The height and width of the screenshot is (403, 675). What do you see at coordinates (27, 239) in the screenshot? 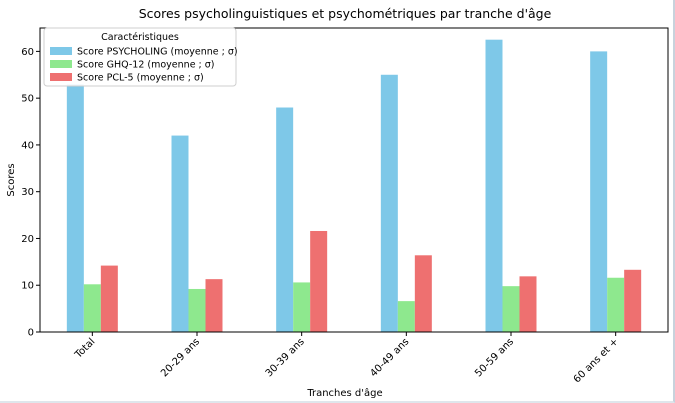
I see `y-tick-label: 20` at bounding box center [27, 239].